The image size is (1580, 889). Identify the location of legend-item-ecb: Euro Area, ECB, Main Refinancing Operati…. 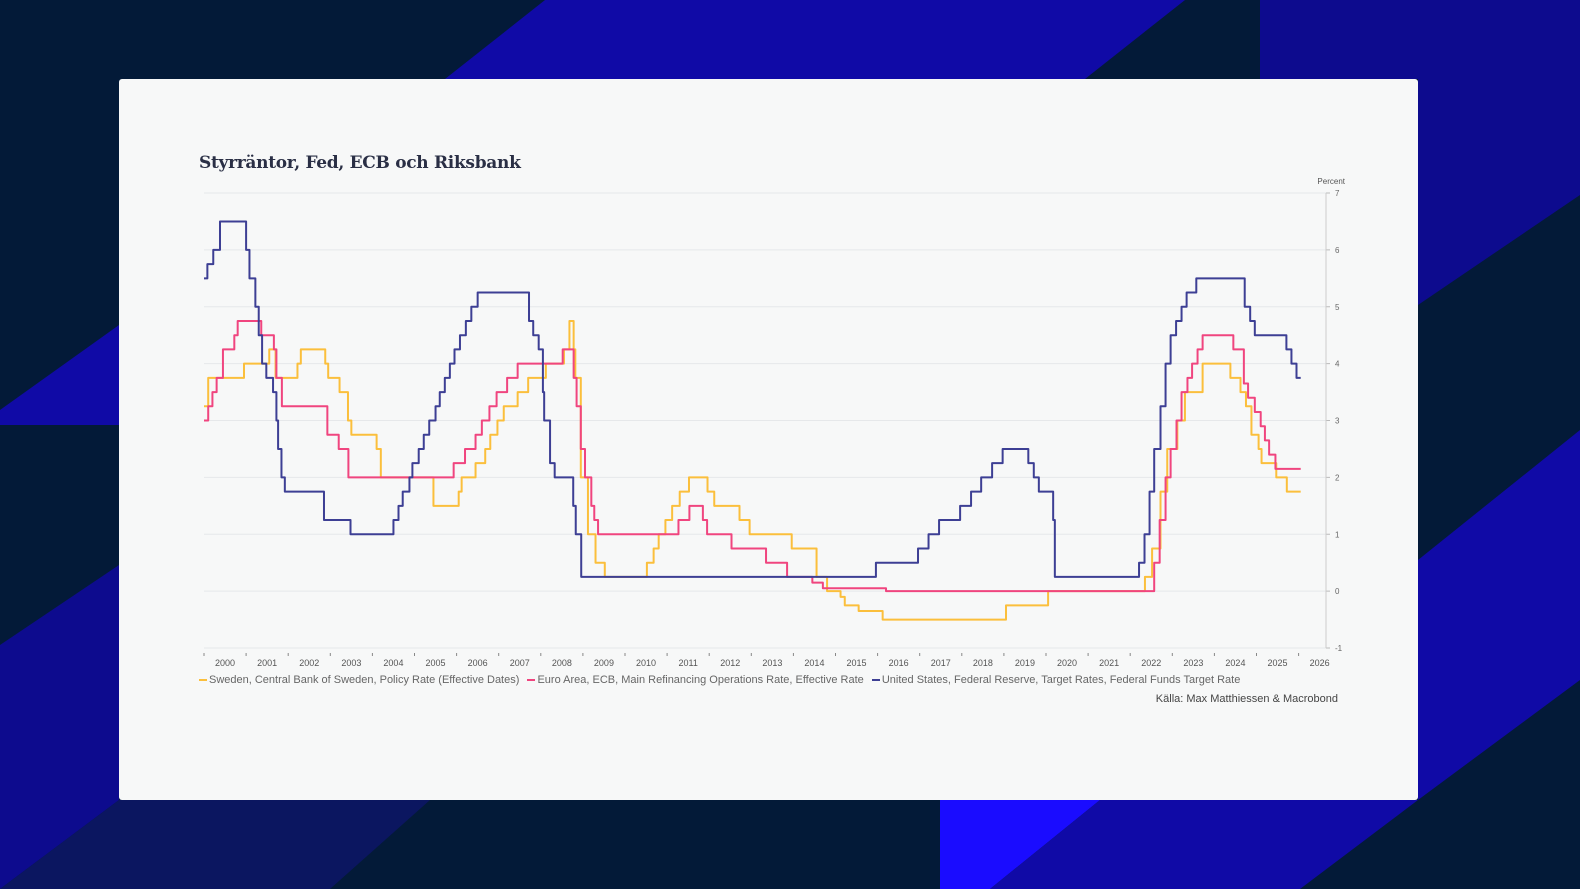
(695, 680).